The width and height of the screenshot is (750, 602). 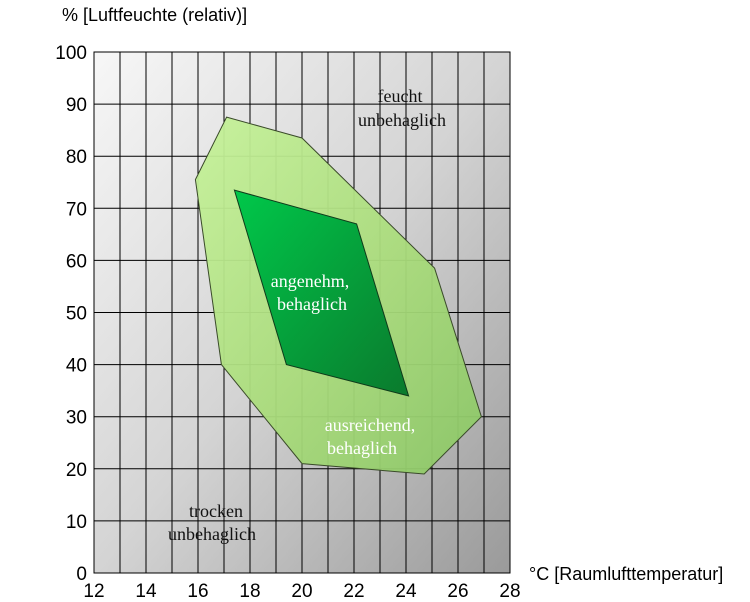 What do you see at coordinates (154, 15) in the screenshot?
I see `y-axis-label: % [Luftfeuchte (relativ)]` at bounding box center [154, 15].